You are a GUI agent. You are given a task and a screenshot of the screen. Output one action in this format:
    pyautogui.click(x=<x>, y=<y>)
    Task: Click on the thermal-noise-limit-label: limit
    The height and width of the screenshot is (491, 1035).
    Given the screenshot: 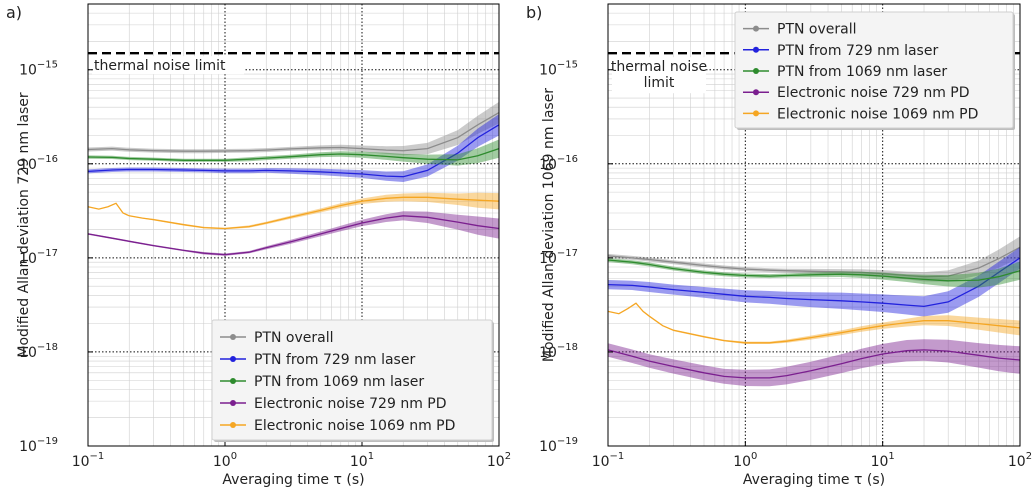 What is the action you would take?
    pyautogui.click(x=659, y=83)
    